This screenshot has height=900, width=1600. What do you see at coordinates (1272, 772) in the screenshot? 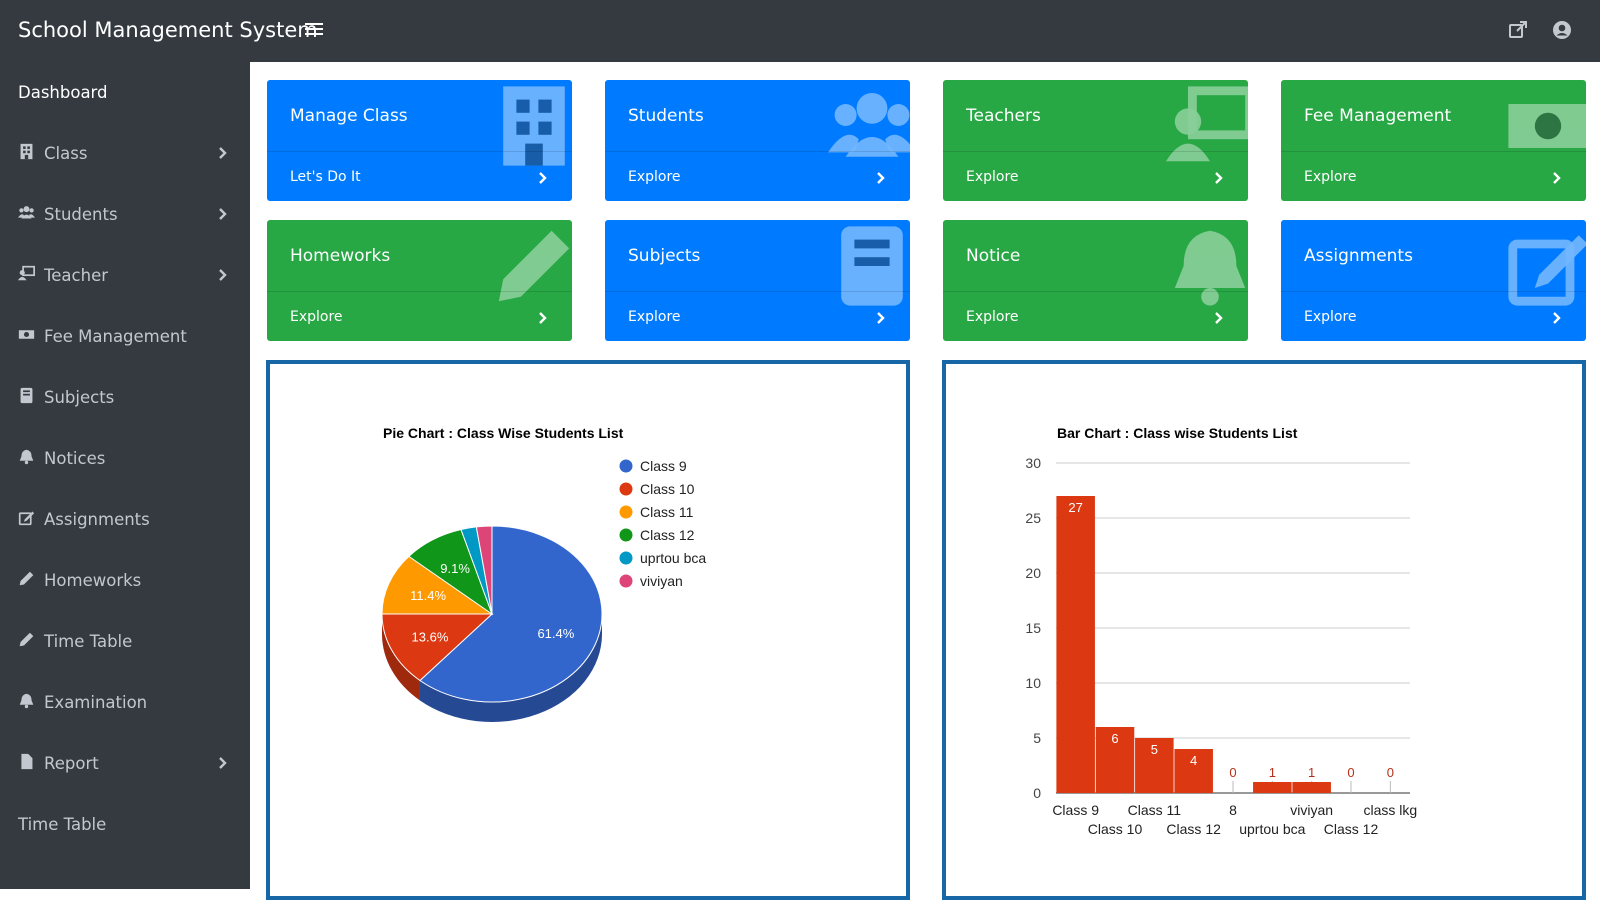
I see `bar-data-label: 1` at bounding box center [1272, 772].